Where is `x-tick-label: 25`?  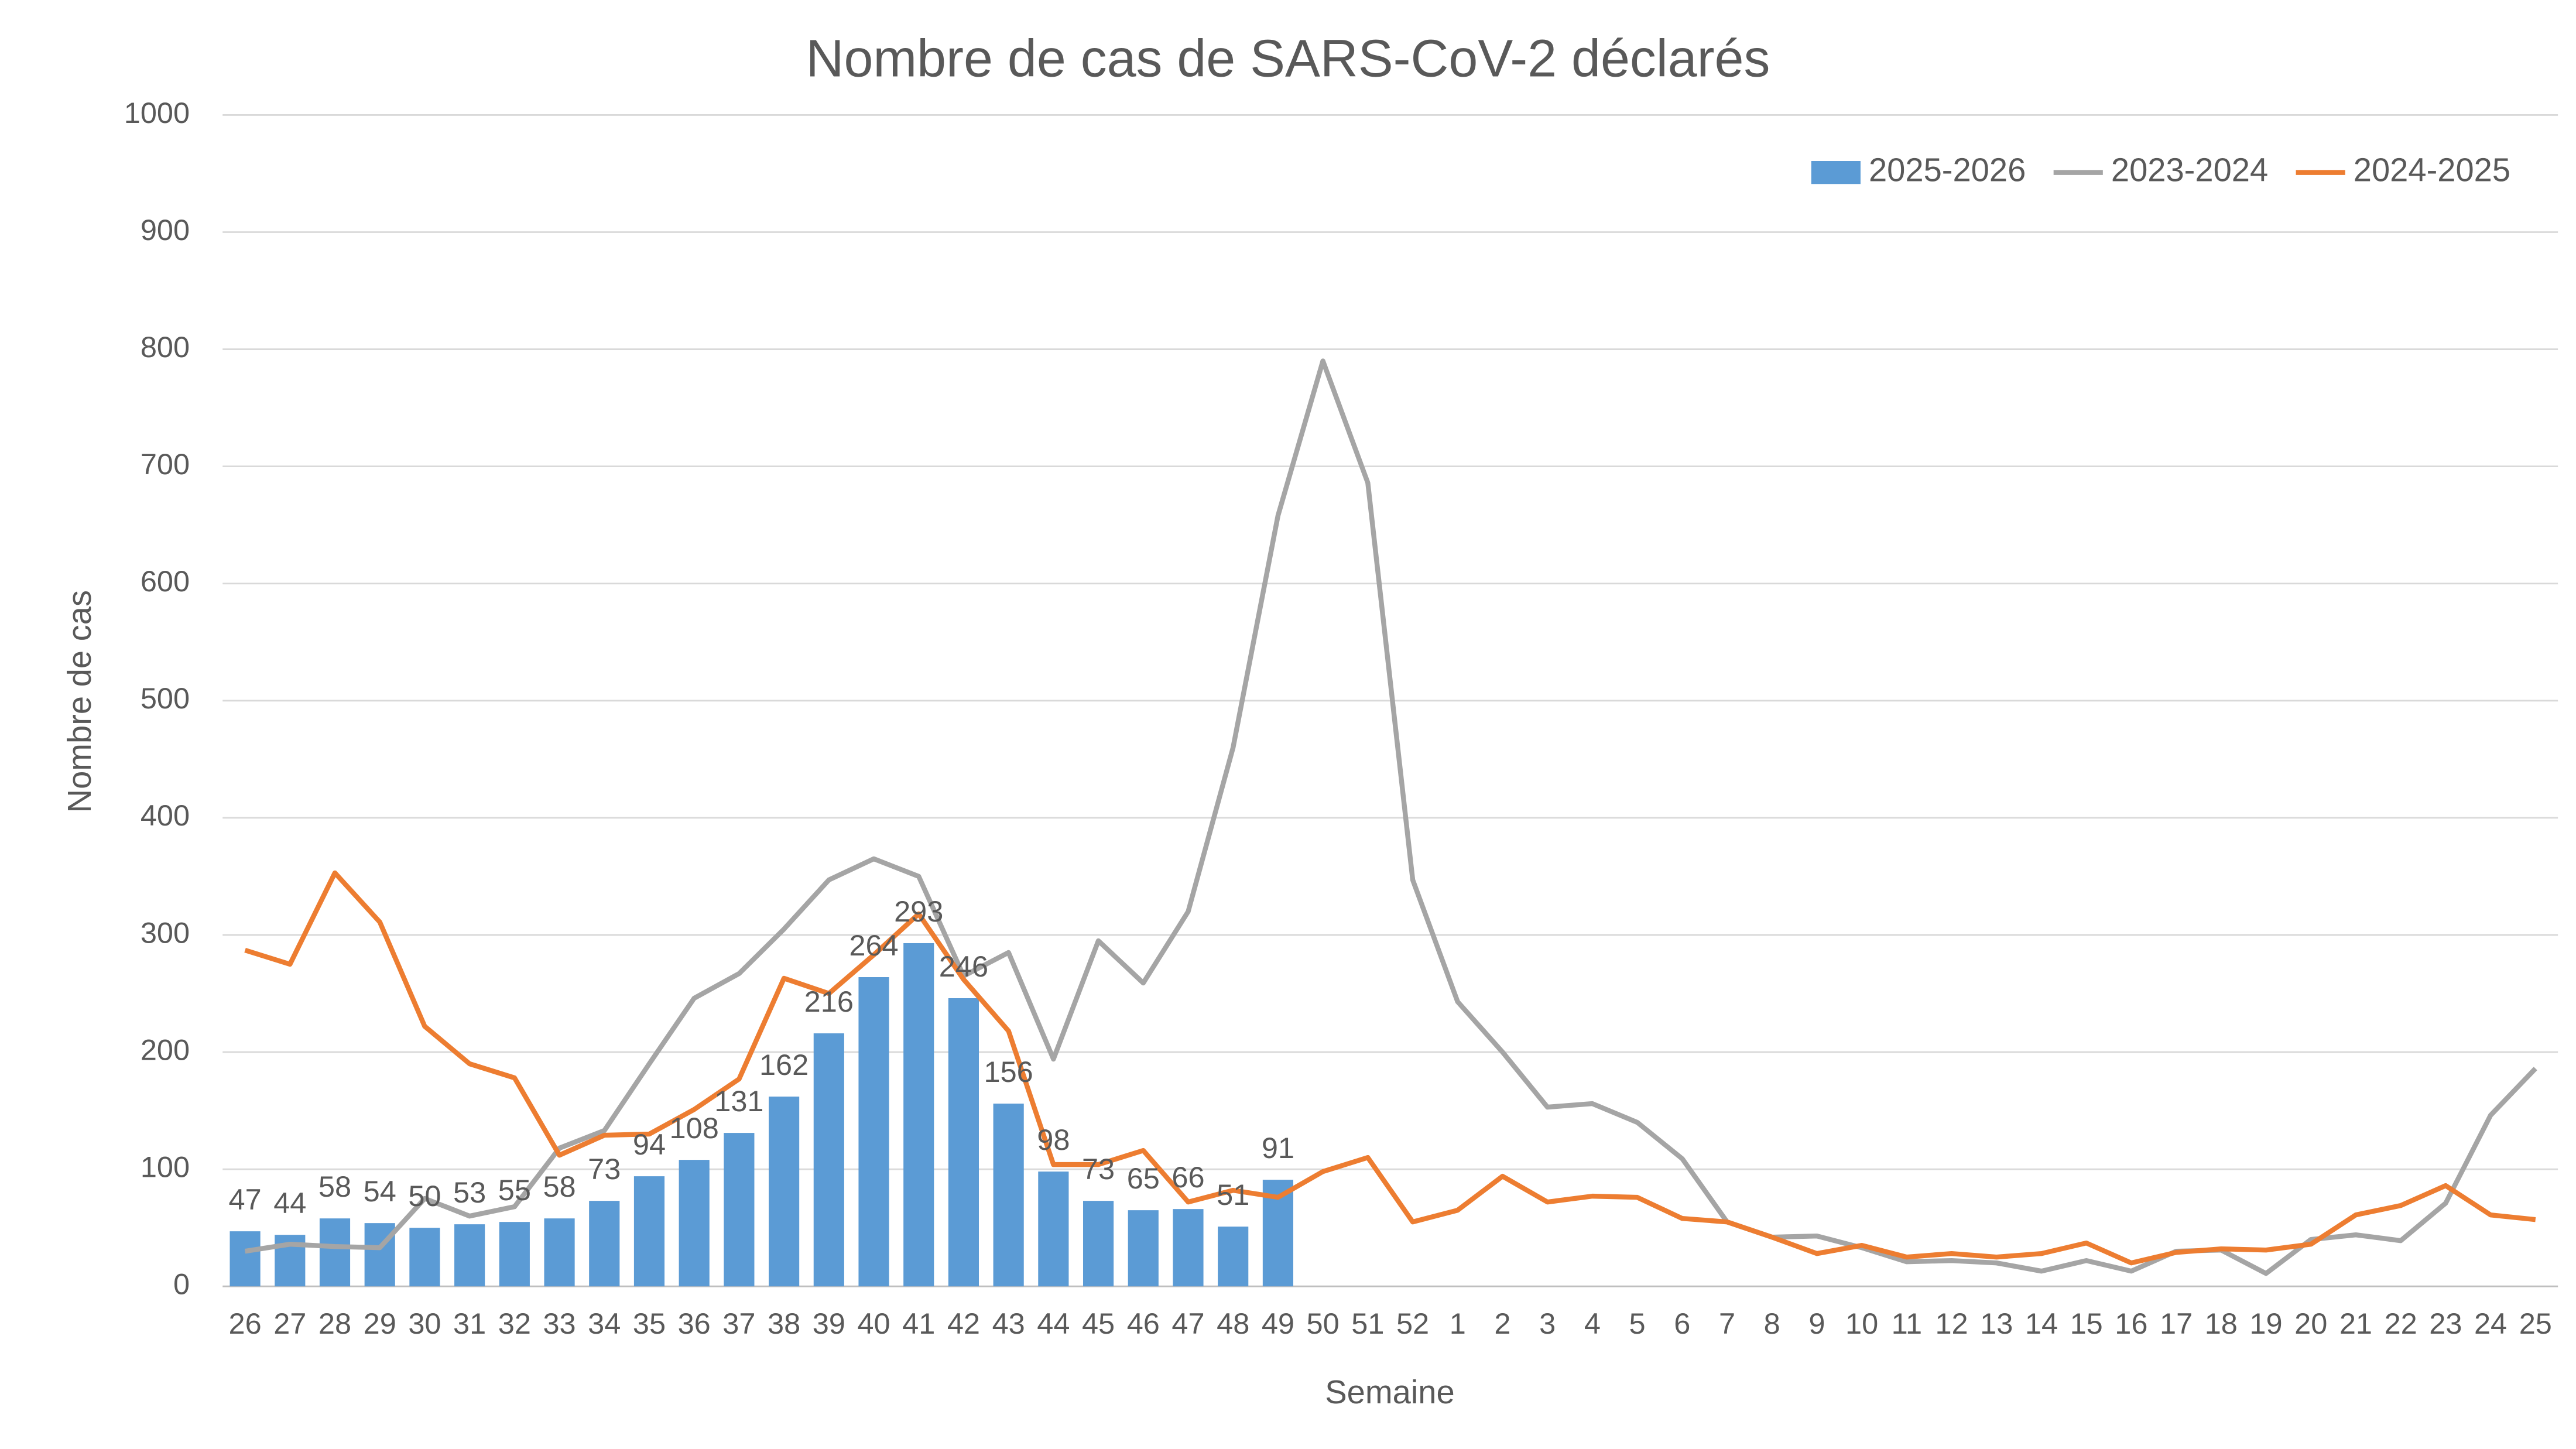 x-tick-label: 25 is located at coordinates (2535, 1323).